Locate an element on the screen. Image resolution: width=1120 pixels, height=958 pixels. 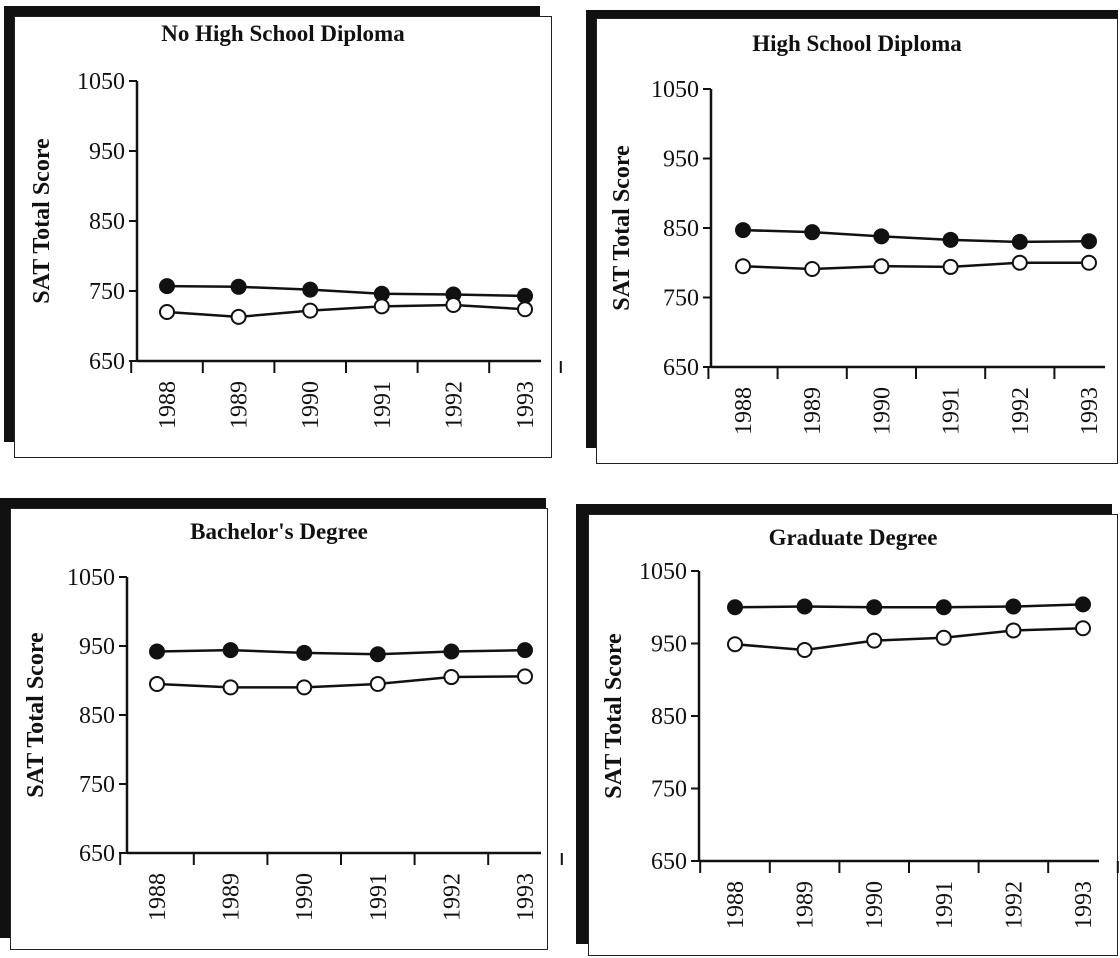
chart-title: Graduate Degree is located at coordinates (853, 537).